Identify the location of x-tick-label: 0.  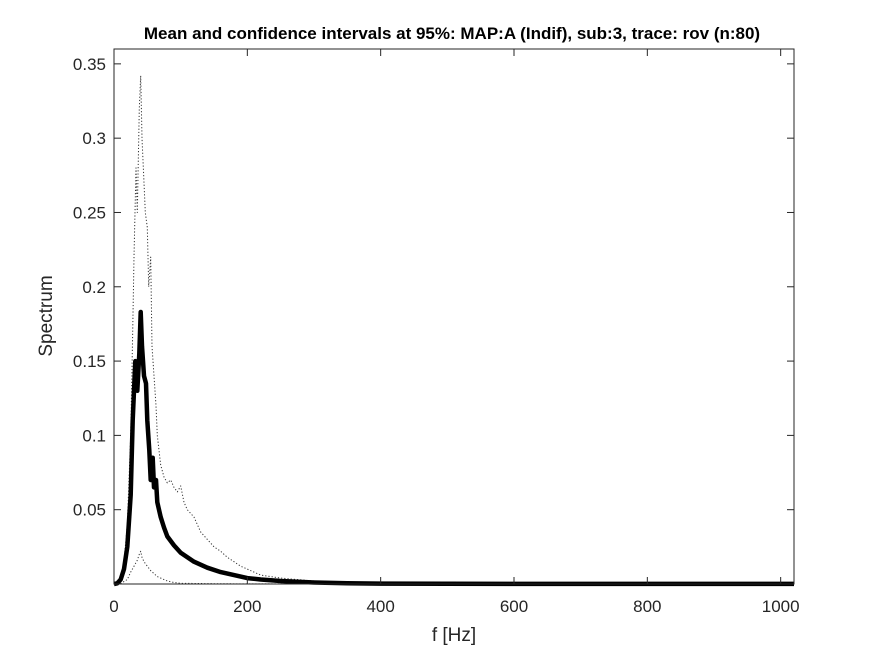
(113, 606).